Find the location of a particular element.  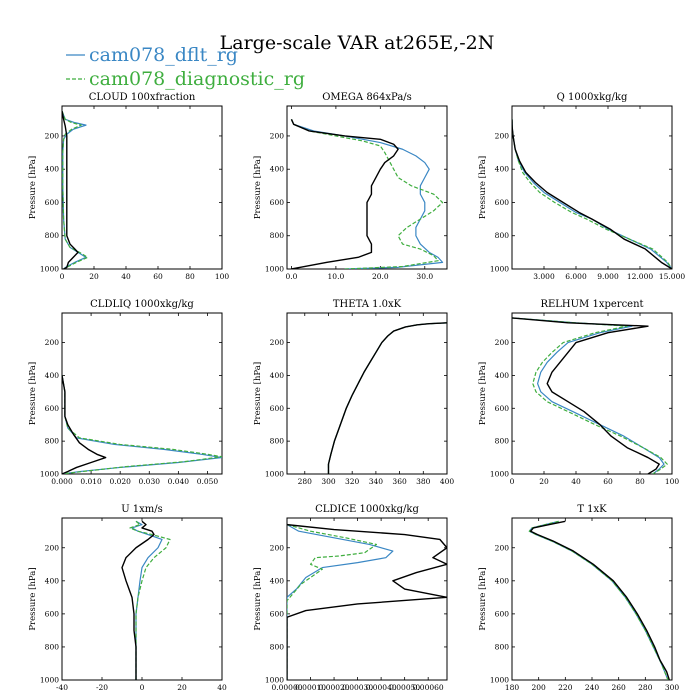

x-tick-label: 3.000 is located at coordinates (544, 276).